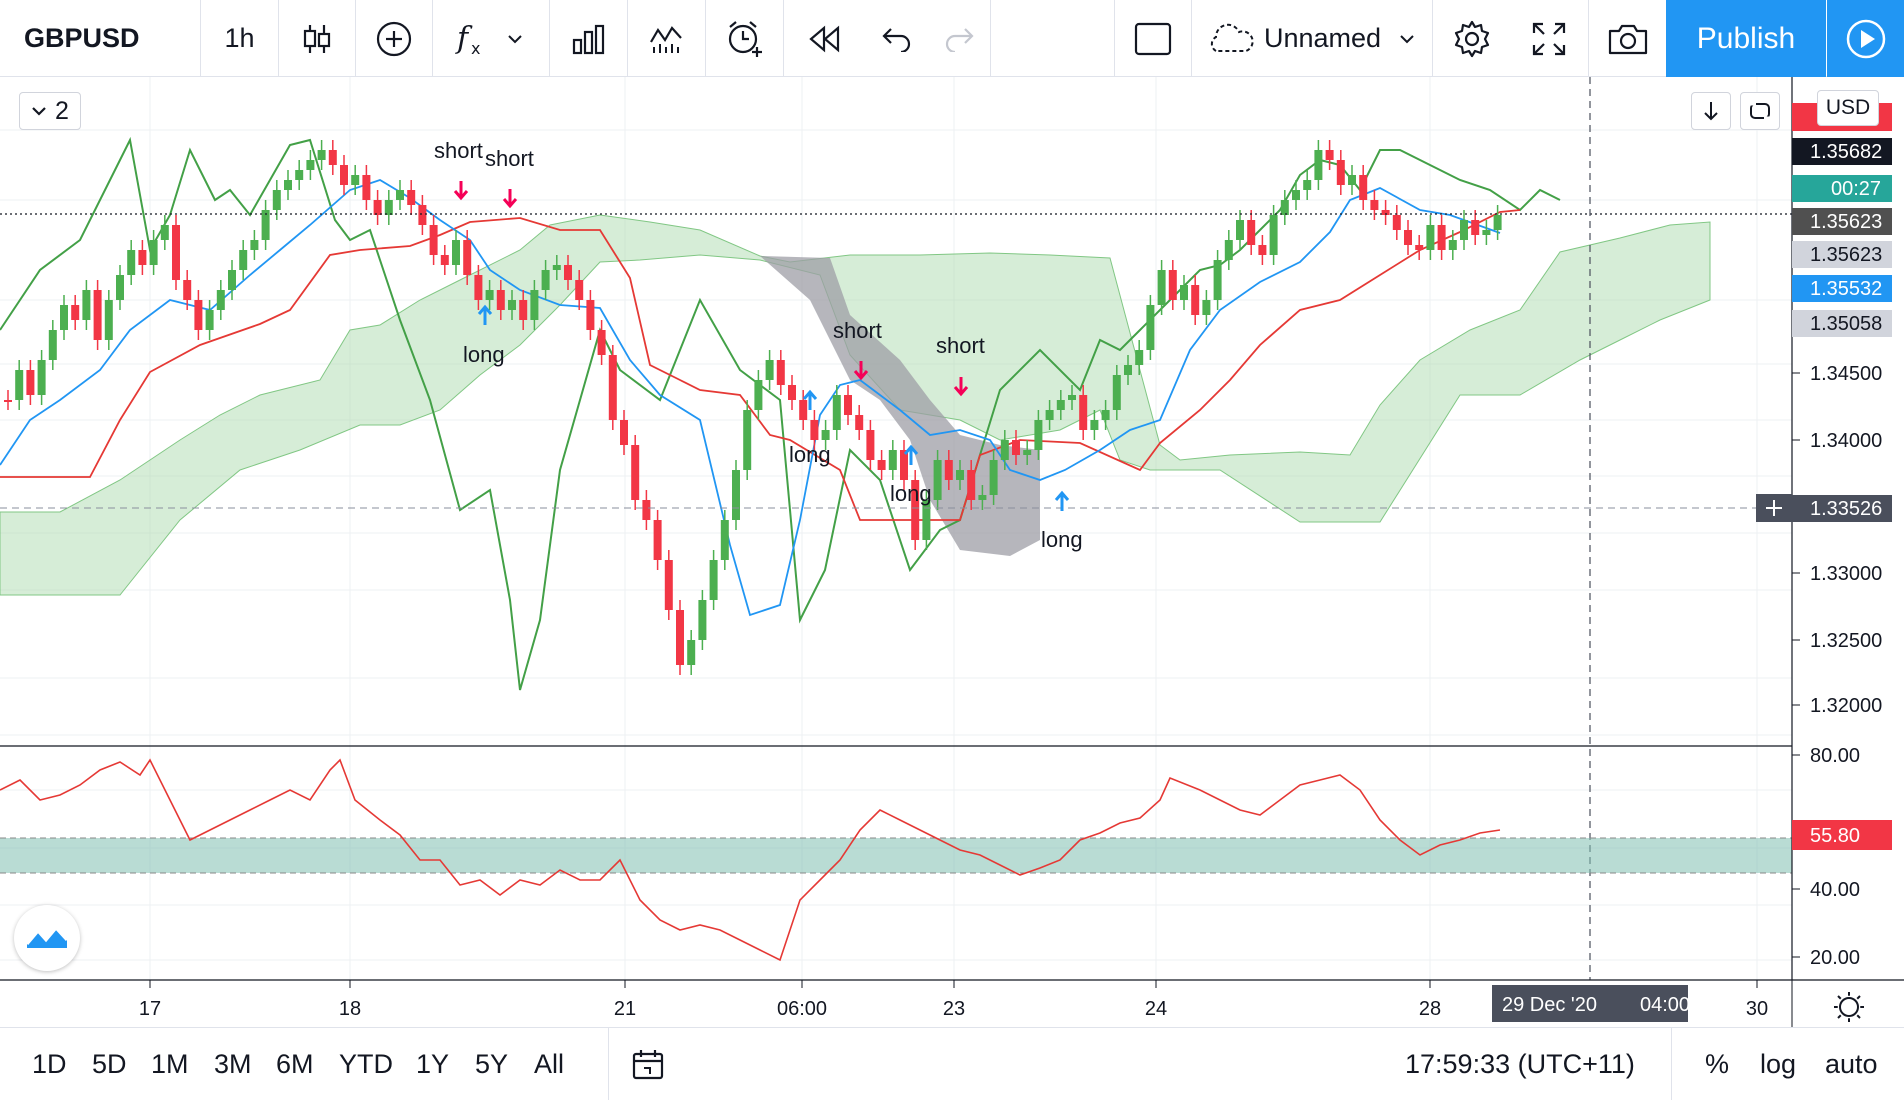  I want to click on range-ytd-button: YTD, so click(366, 1064).